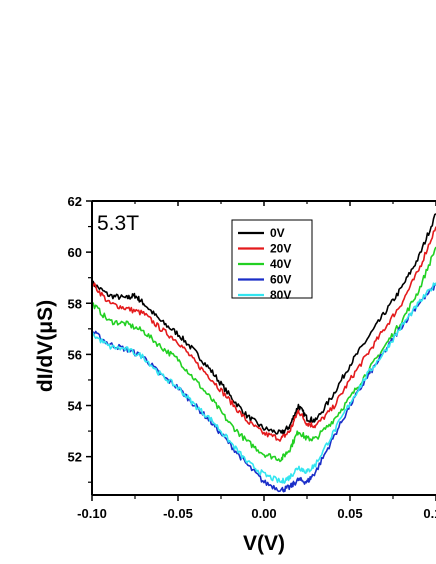 The width and height of the screenshot is (436, 564). I want to click on legend-label-0v: 0V, so click(277, 233).